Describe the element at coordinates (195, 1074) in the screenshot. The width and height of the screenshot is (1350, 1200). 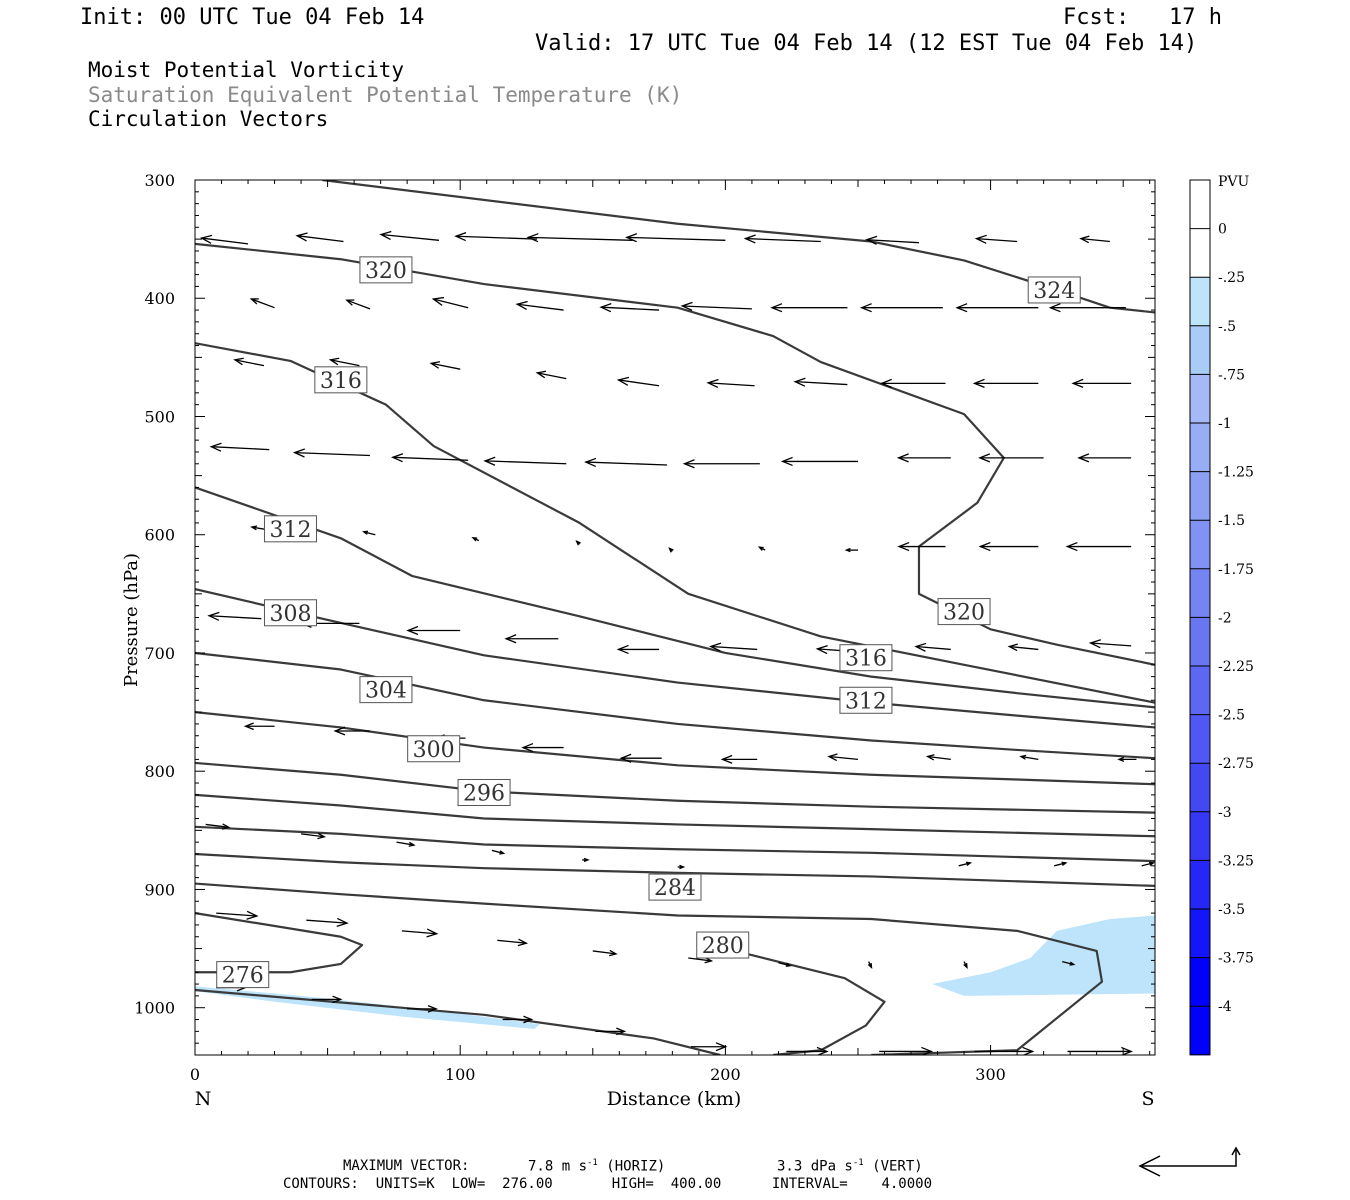
I see `x-tick-label: 0` at that location.